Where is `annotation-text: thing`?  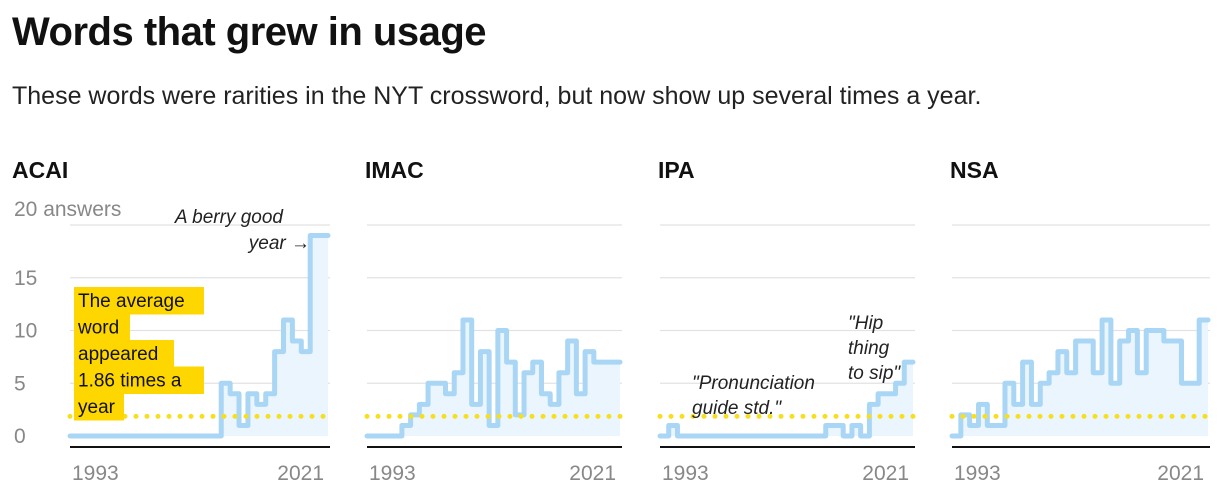 annotation-text: thing is located at coordinates (869, 348).